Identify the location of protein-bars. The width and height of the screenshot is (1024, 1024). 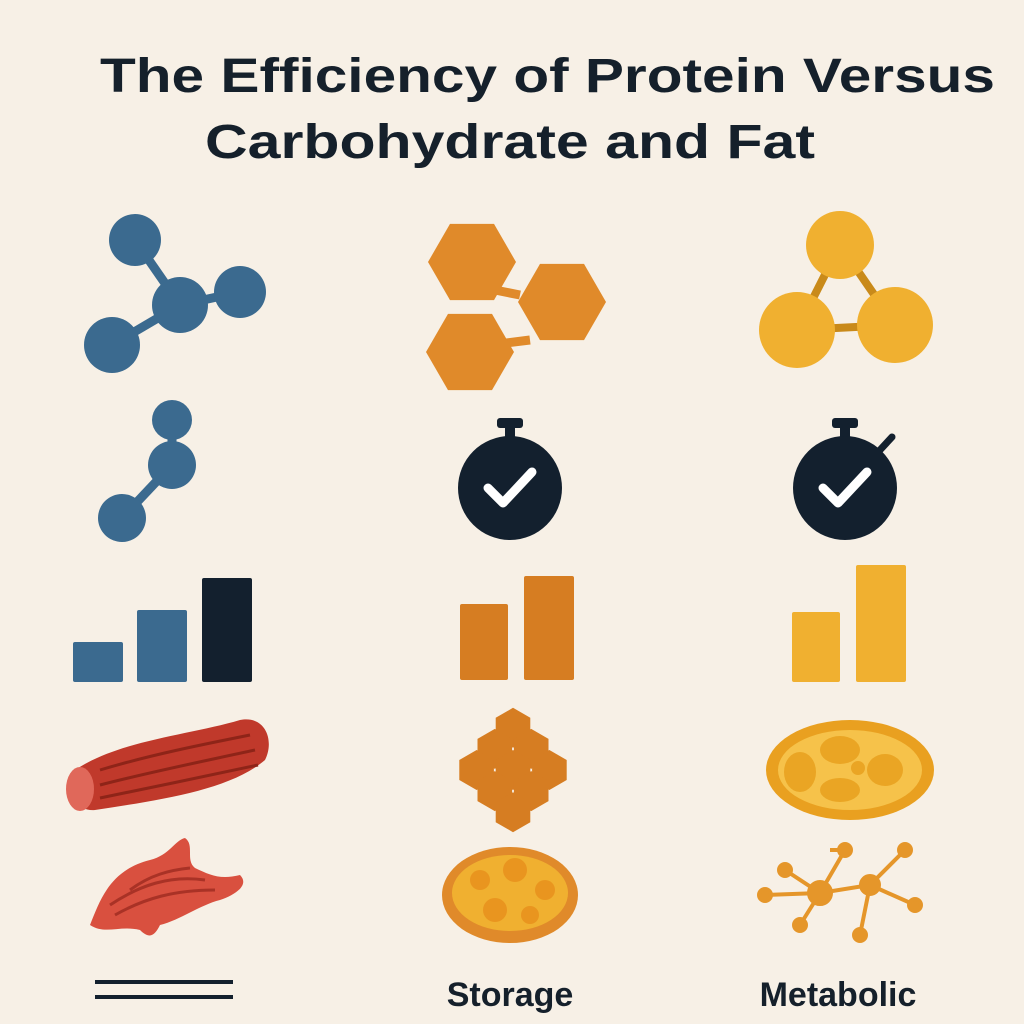
(162, 630).